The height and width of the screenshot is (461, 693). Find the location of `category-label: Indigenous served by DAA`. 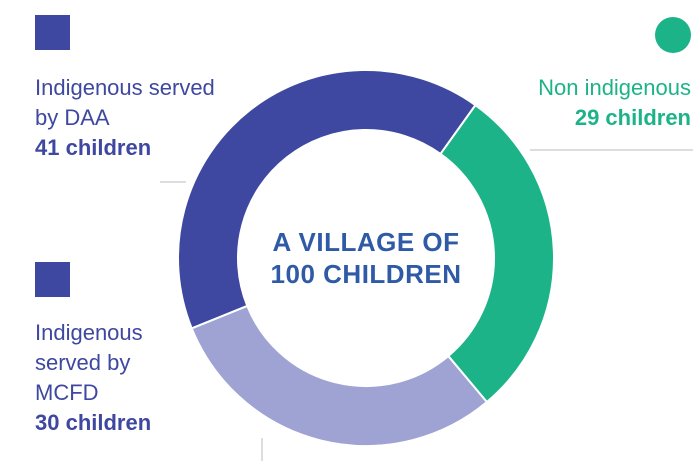

category-label: Indigenous served by DAA is located at coordinates (125, 102).